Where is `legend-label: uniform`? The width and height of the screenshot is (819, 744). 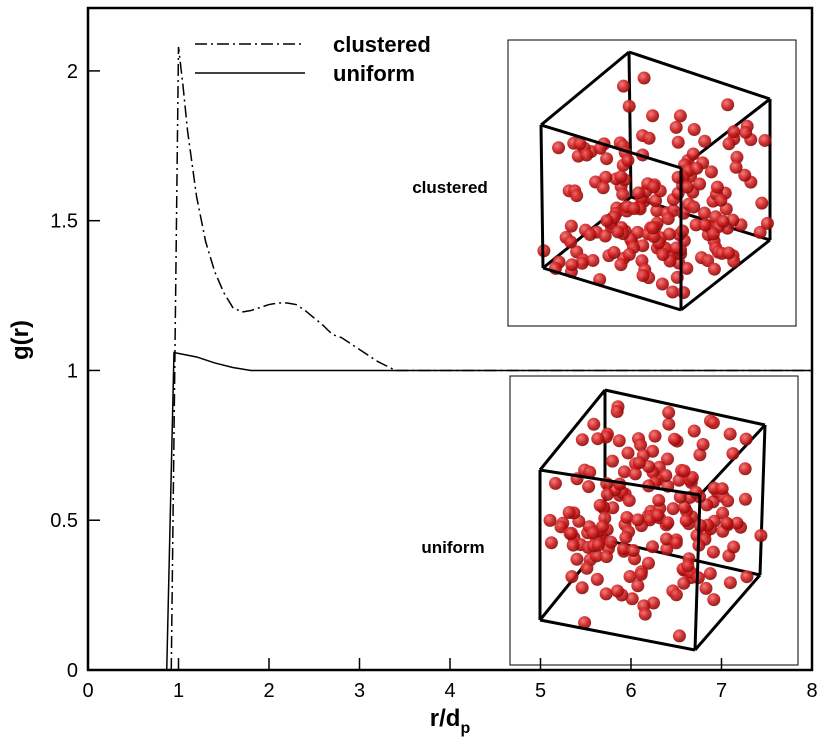
legend-label: uniform is located at coordinates (374, 73).